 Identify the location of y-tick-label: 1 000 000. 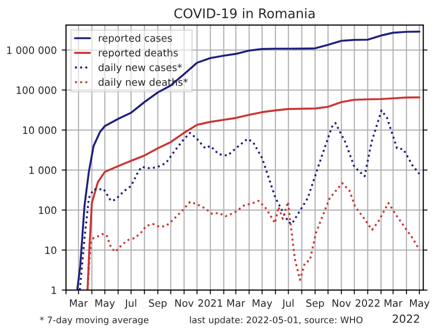
(31, 50).